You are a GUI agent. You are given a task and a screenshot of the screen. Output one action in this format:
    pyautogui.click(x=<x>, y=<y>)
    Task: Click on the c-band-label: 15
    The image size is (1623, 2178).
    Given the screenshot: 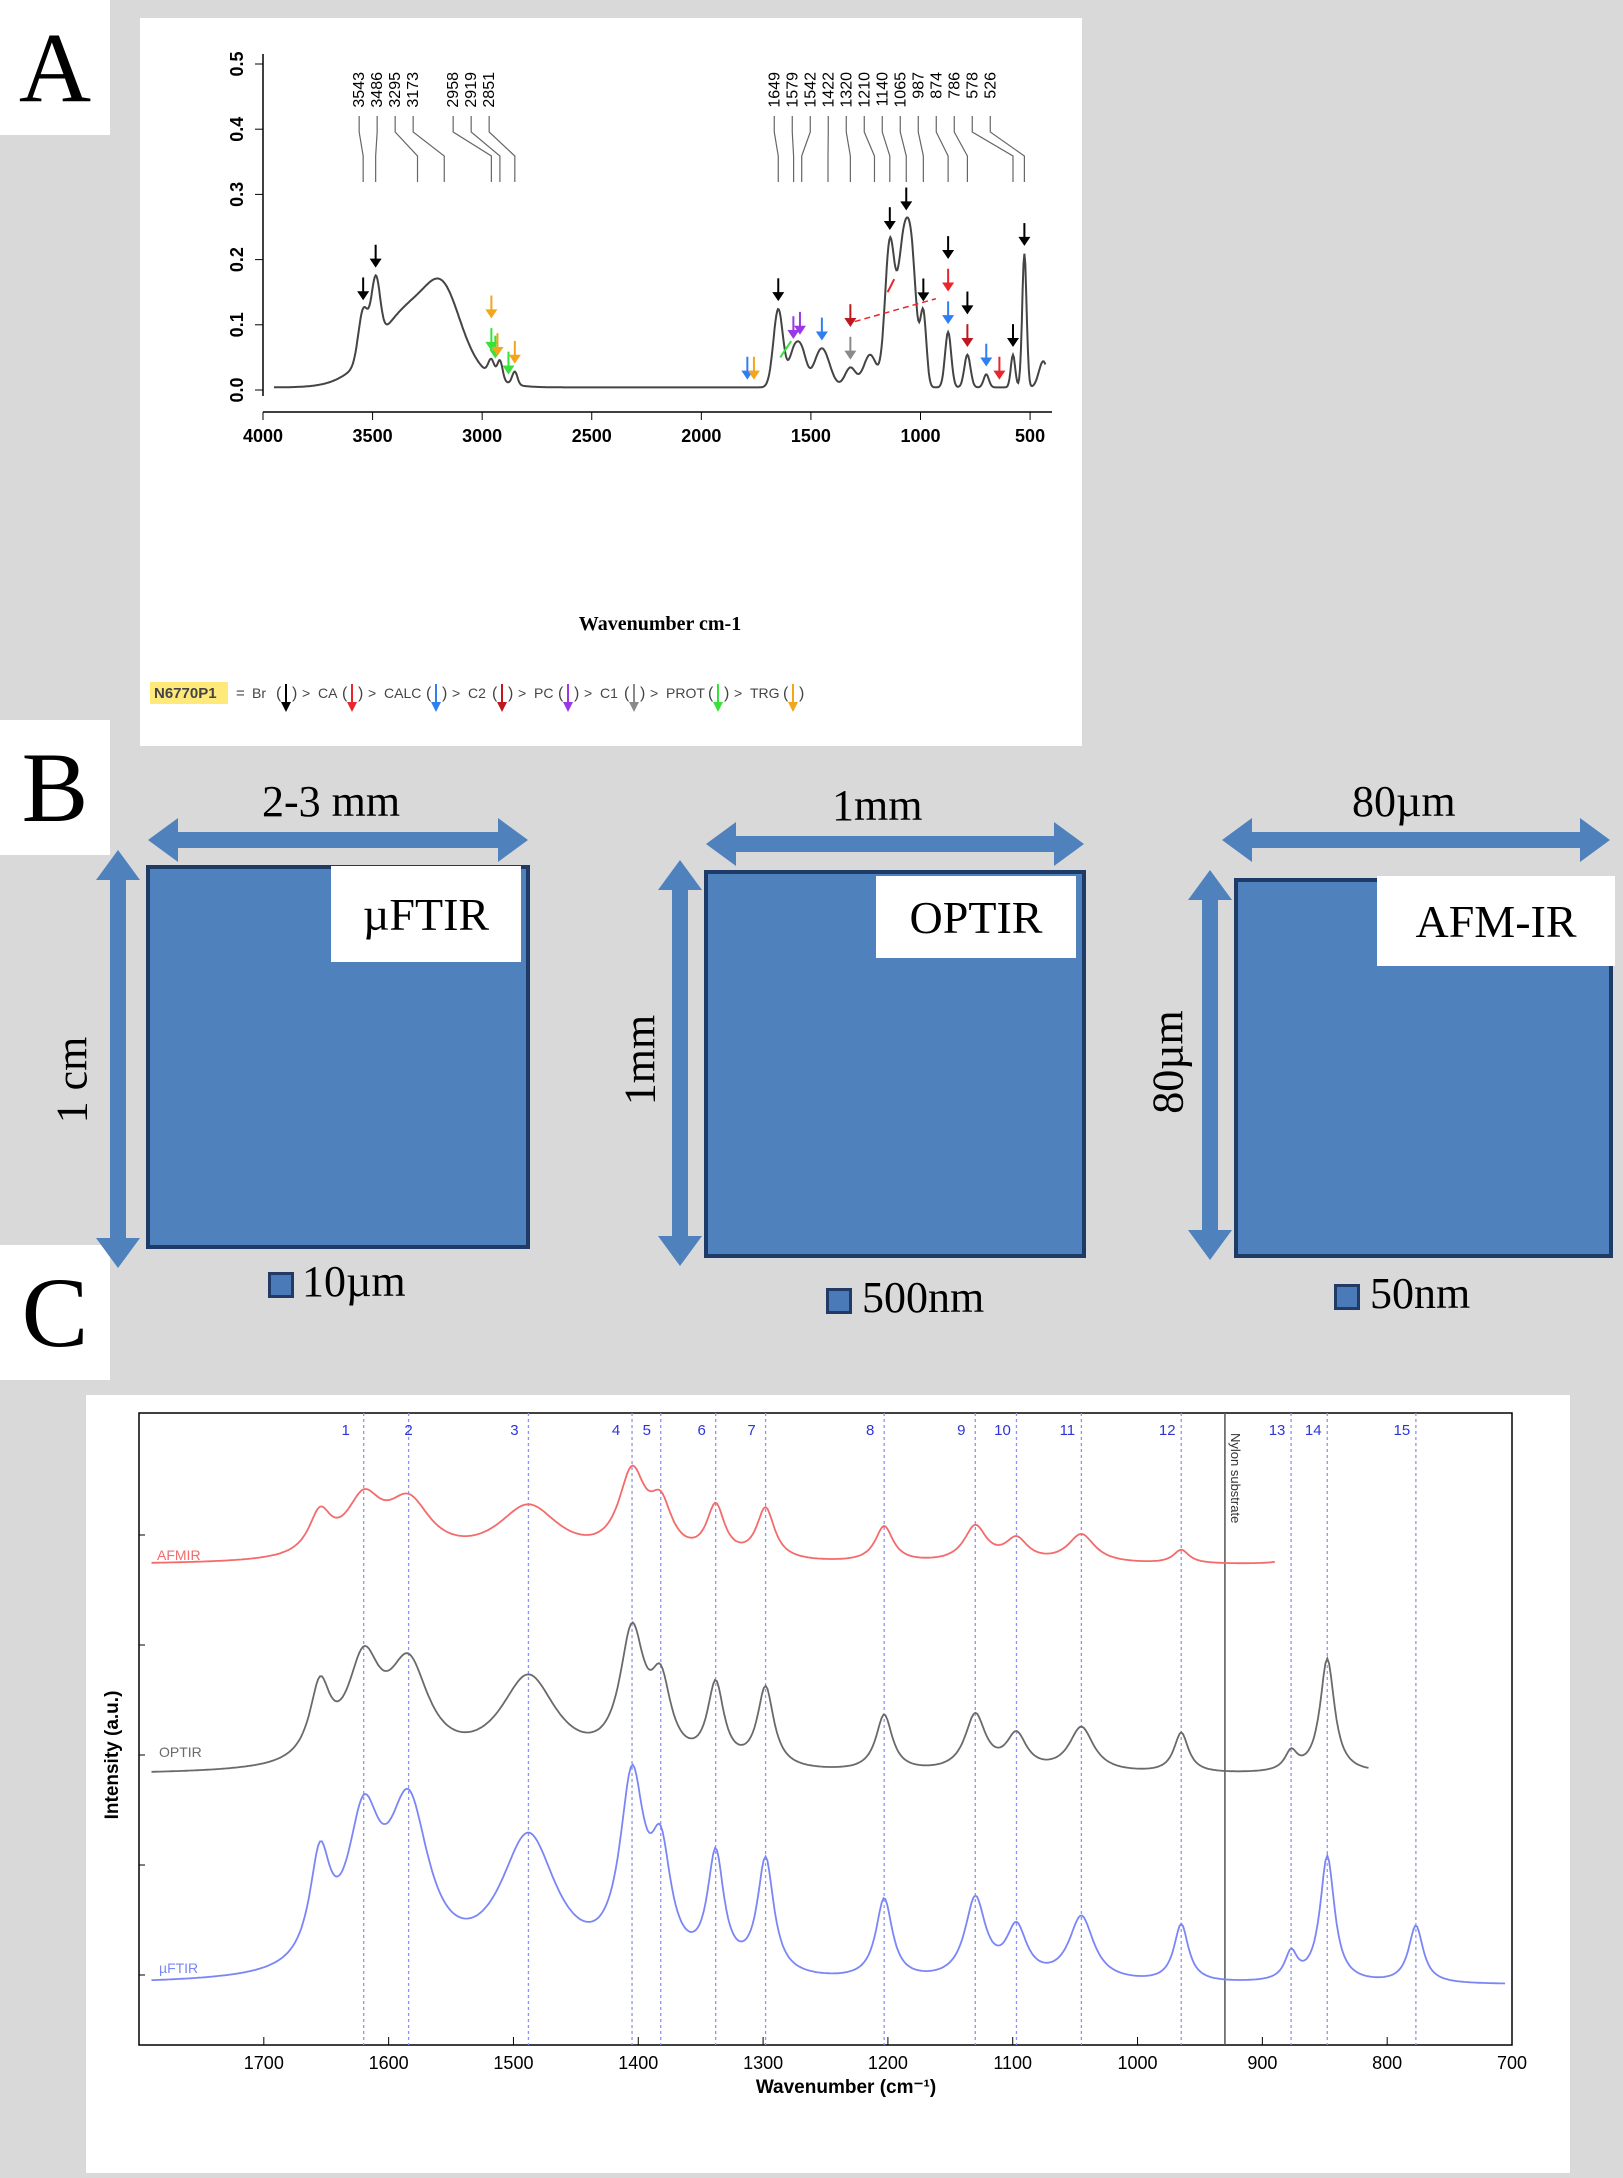 What is the action you would take?
    pyautogui.click(x=1402, y=1430)
    